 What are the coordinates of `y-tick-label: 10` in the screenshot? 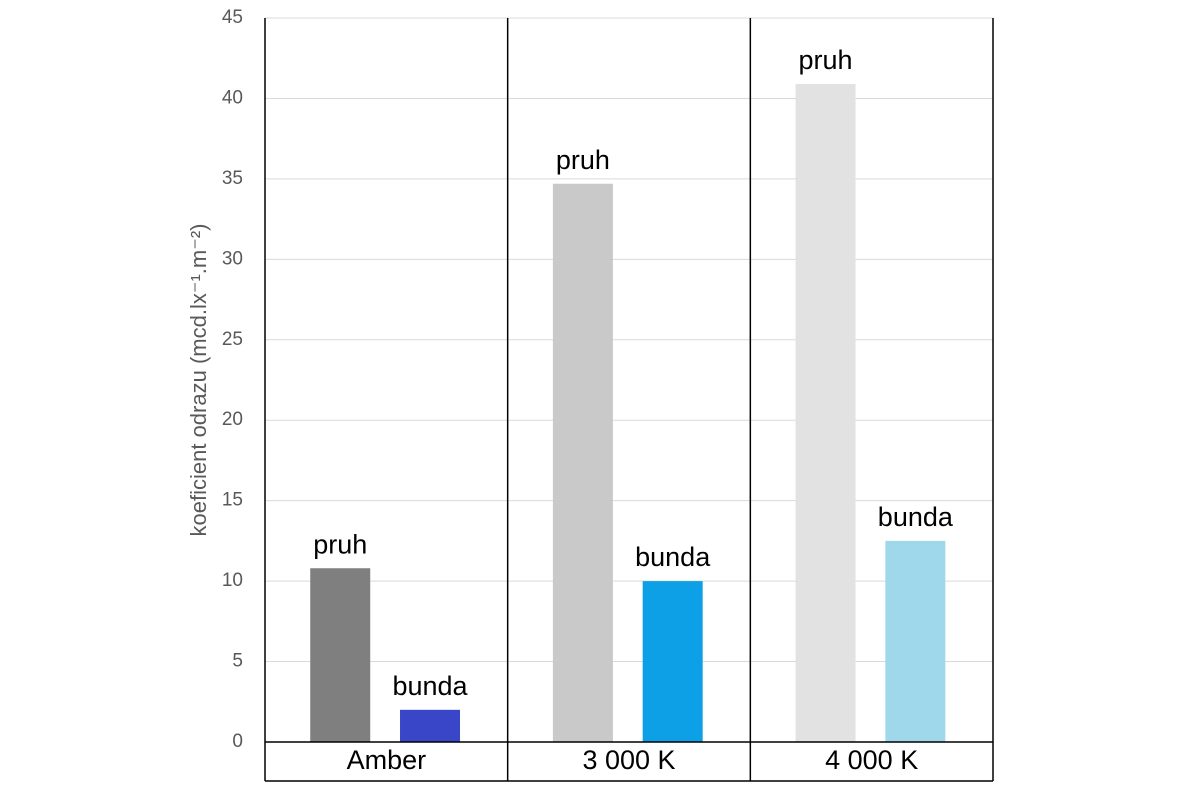 It's located at (232, 580).